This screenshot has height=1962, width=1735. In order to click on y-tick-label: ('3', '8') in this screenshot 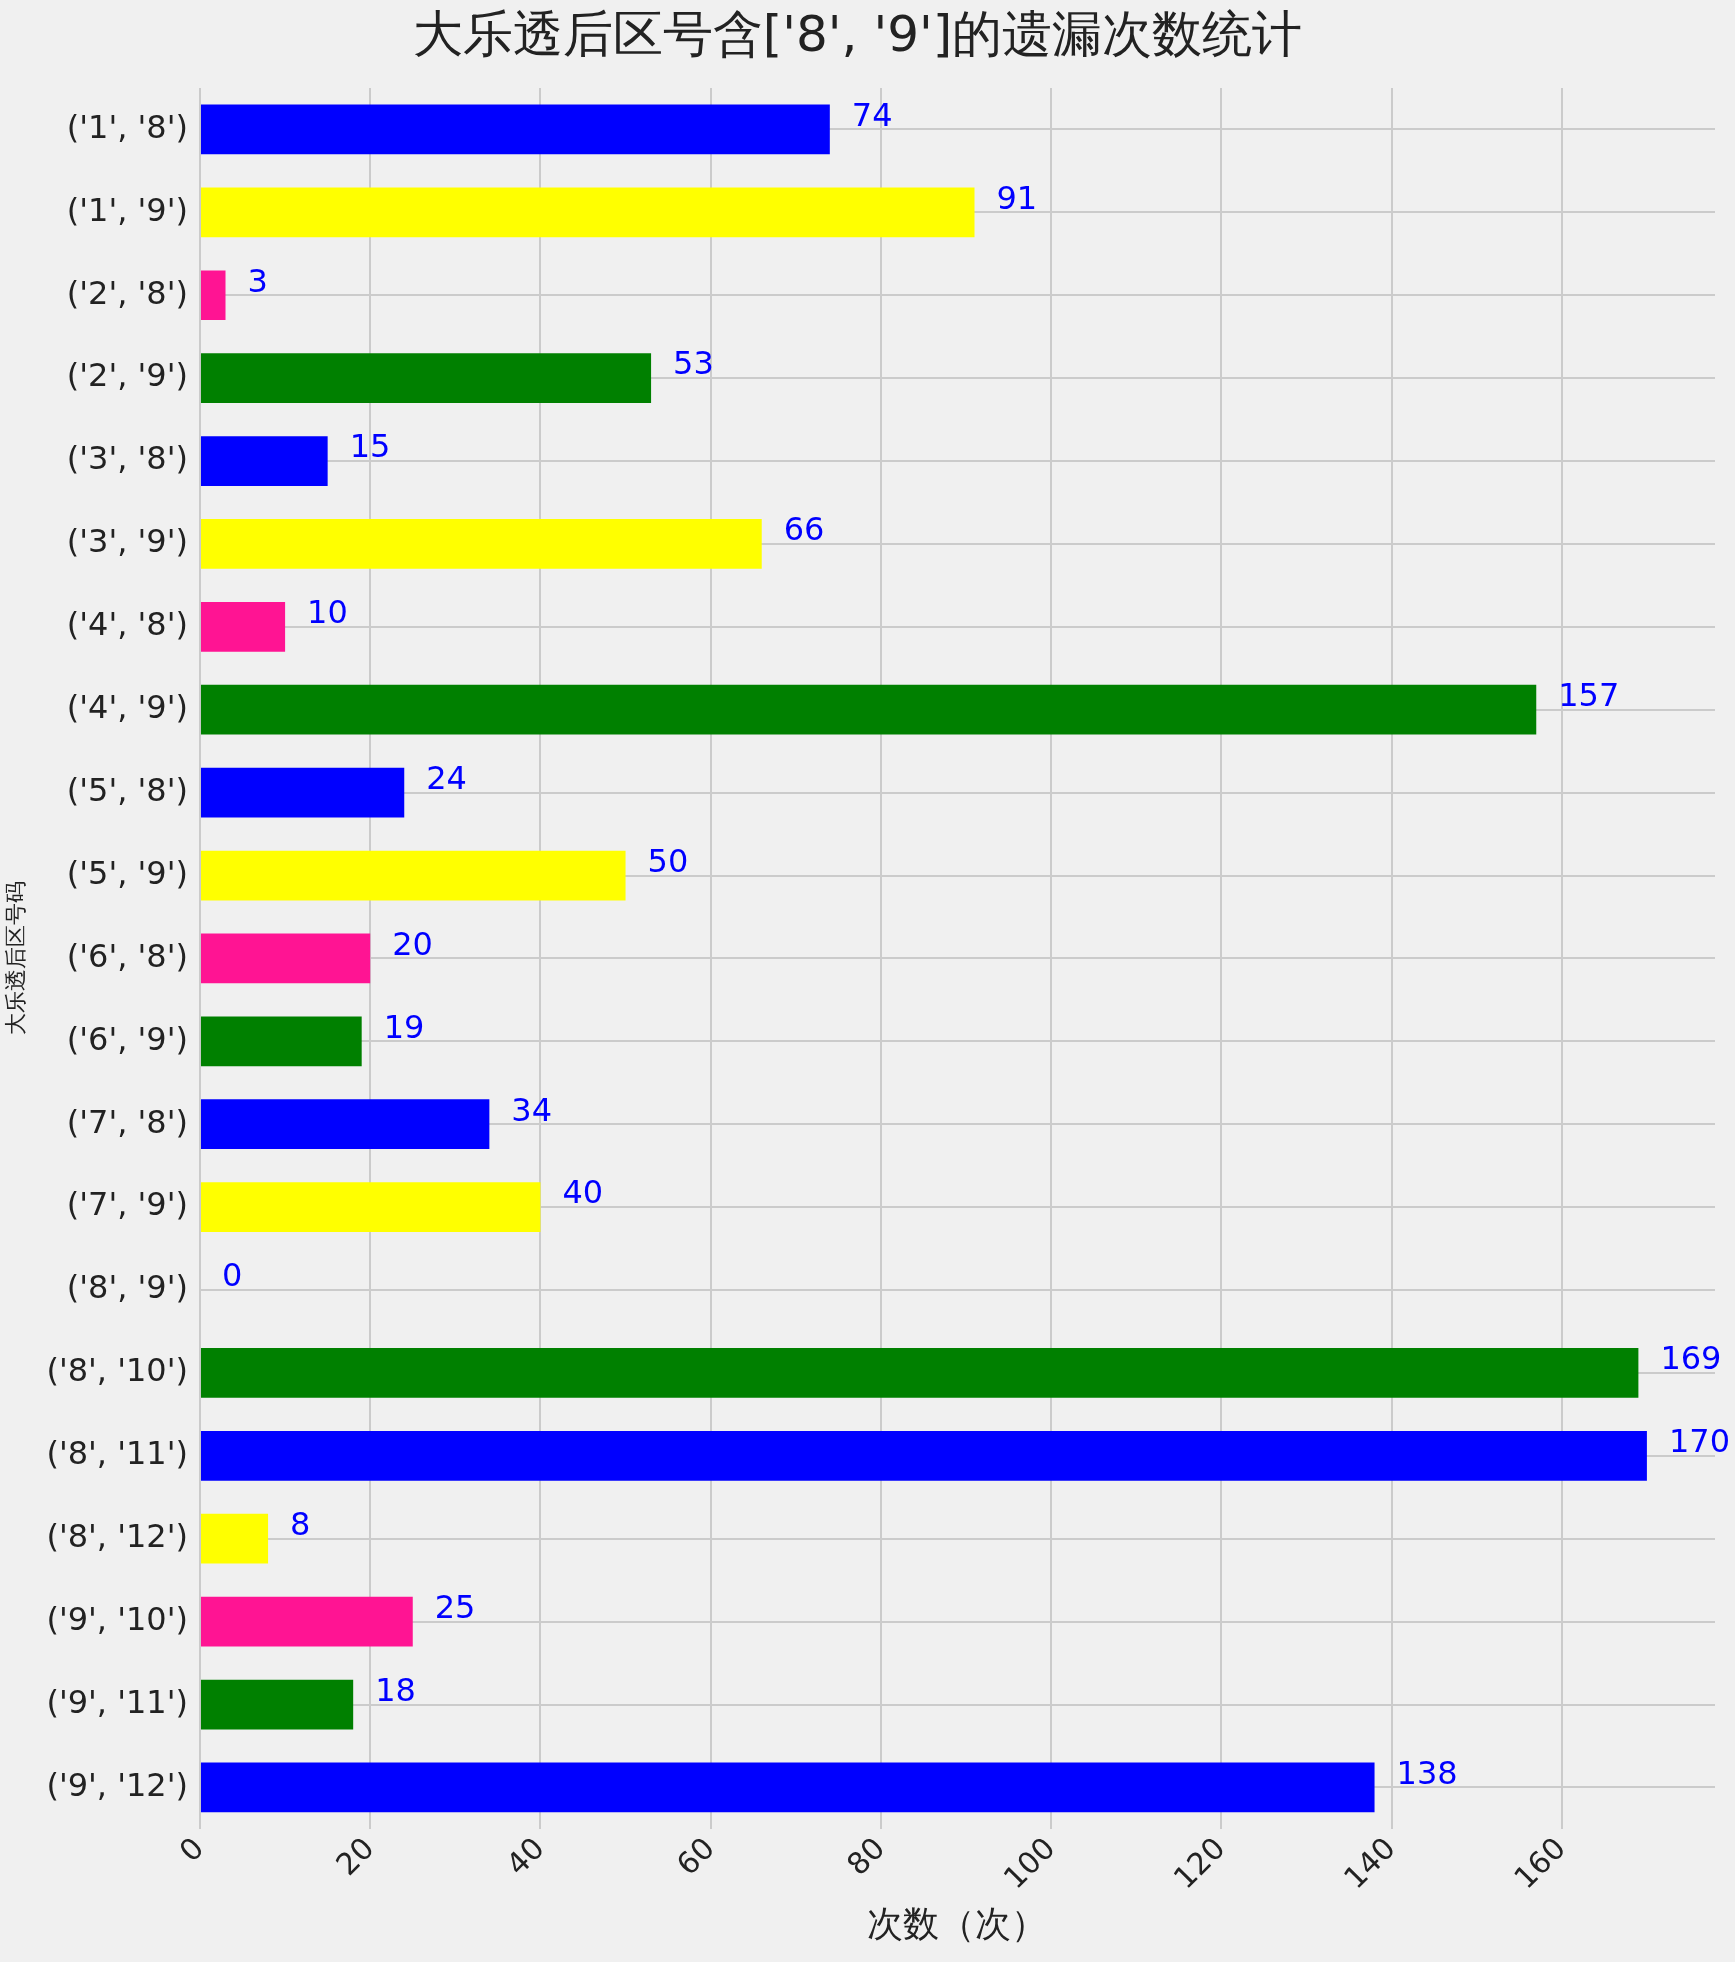, I will do `click(127, 458)`.